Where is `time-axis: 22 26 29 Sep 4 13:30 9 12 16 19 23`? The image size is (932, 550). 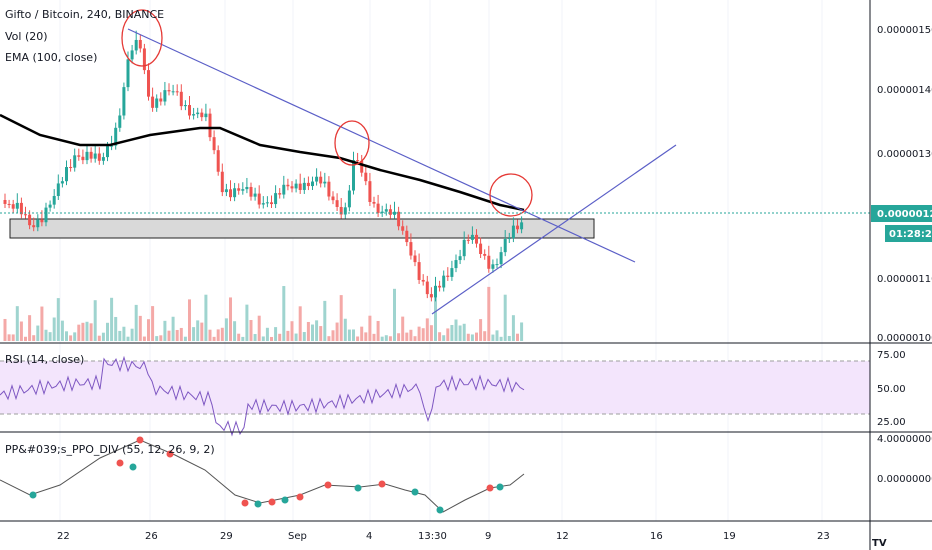
time-axis: 22 26 29 Sep 4 13:30 9 12 16 19 23 is located at coordinates (443, 536).